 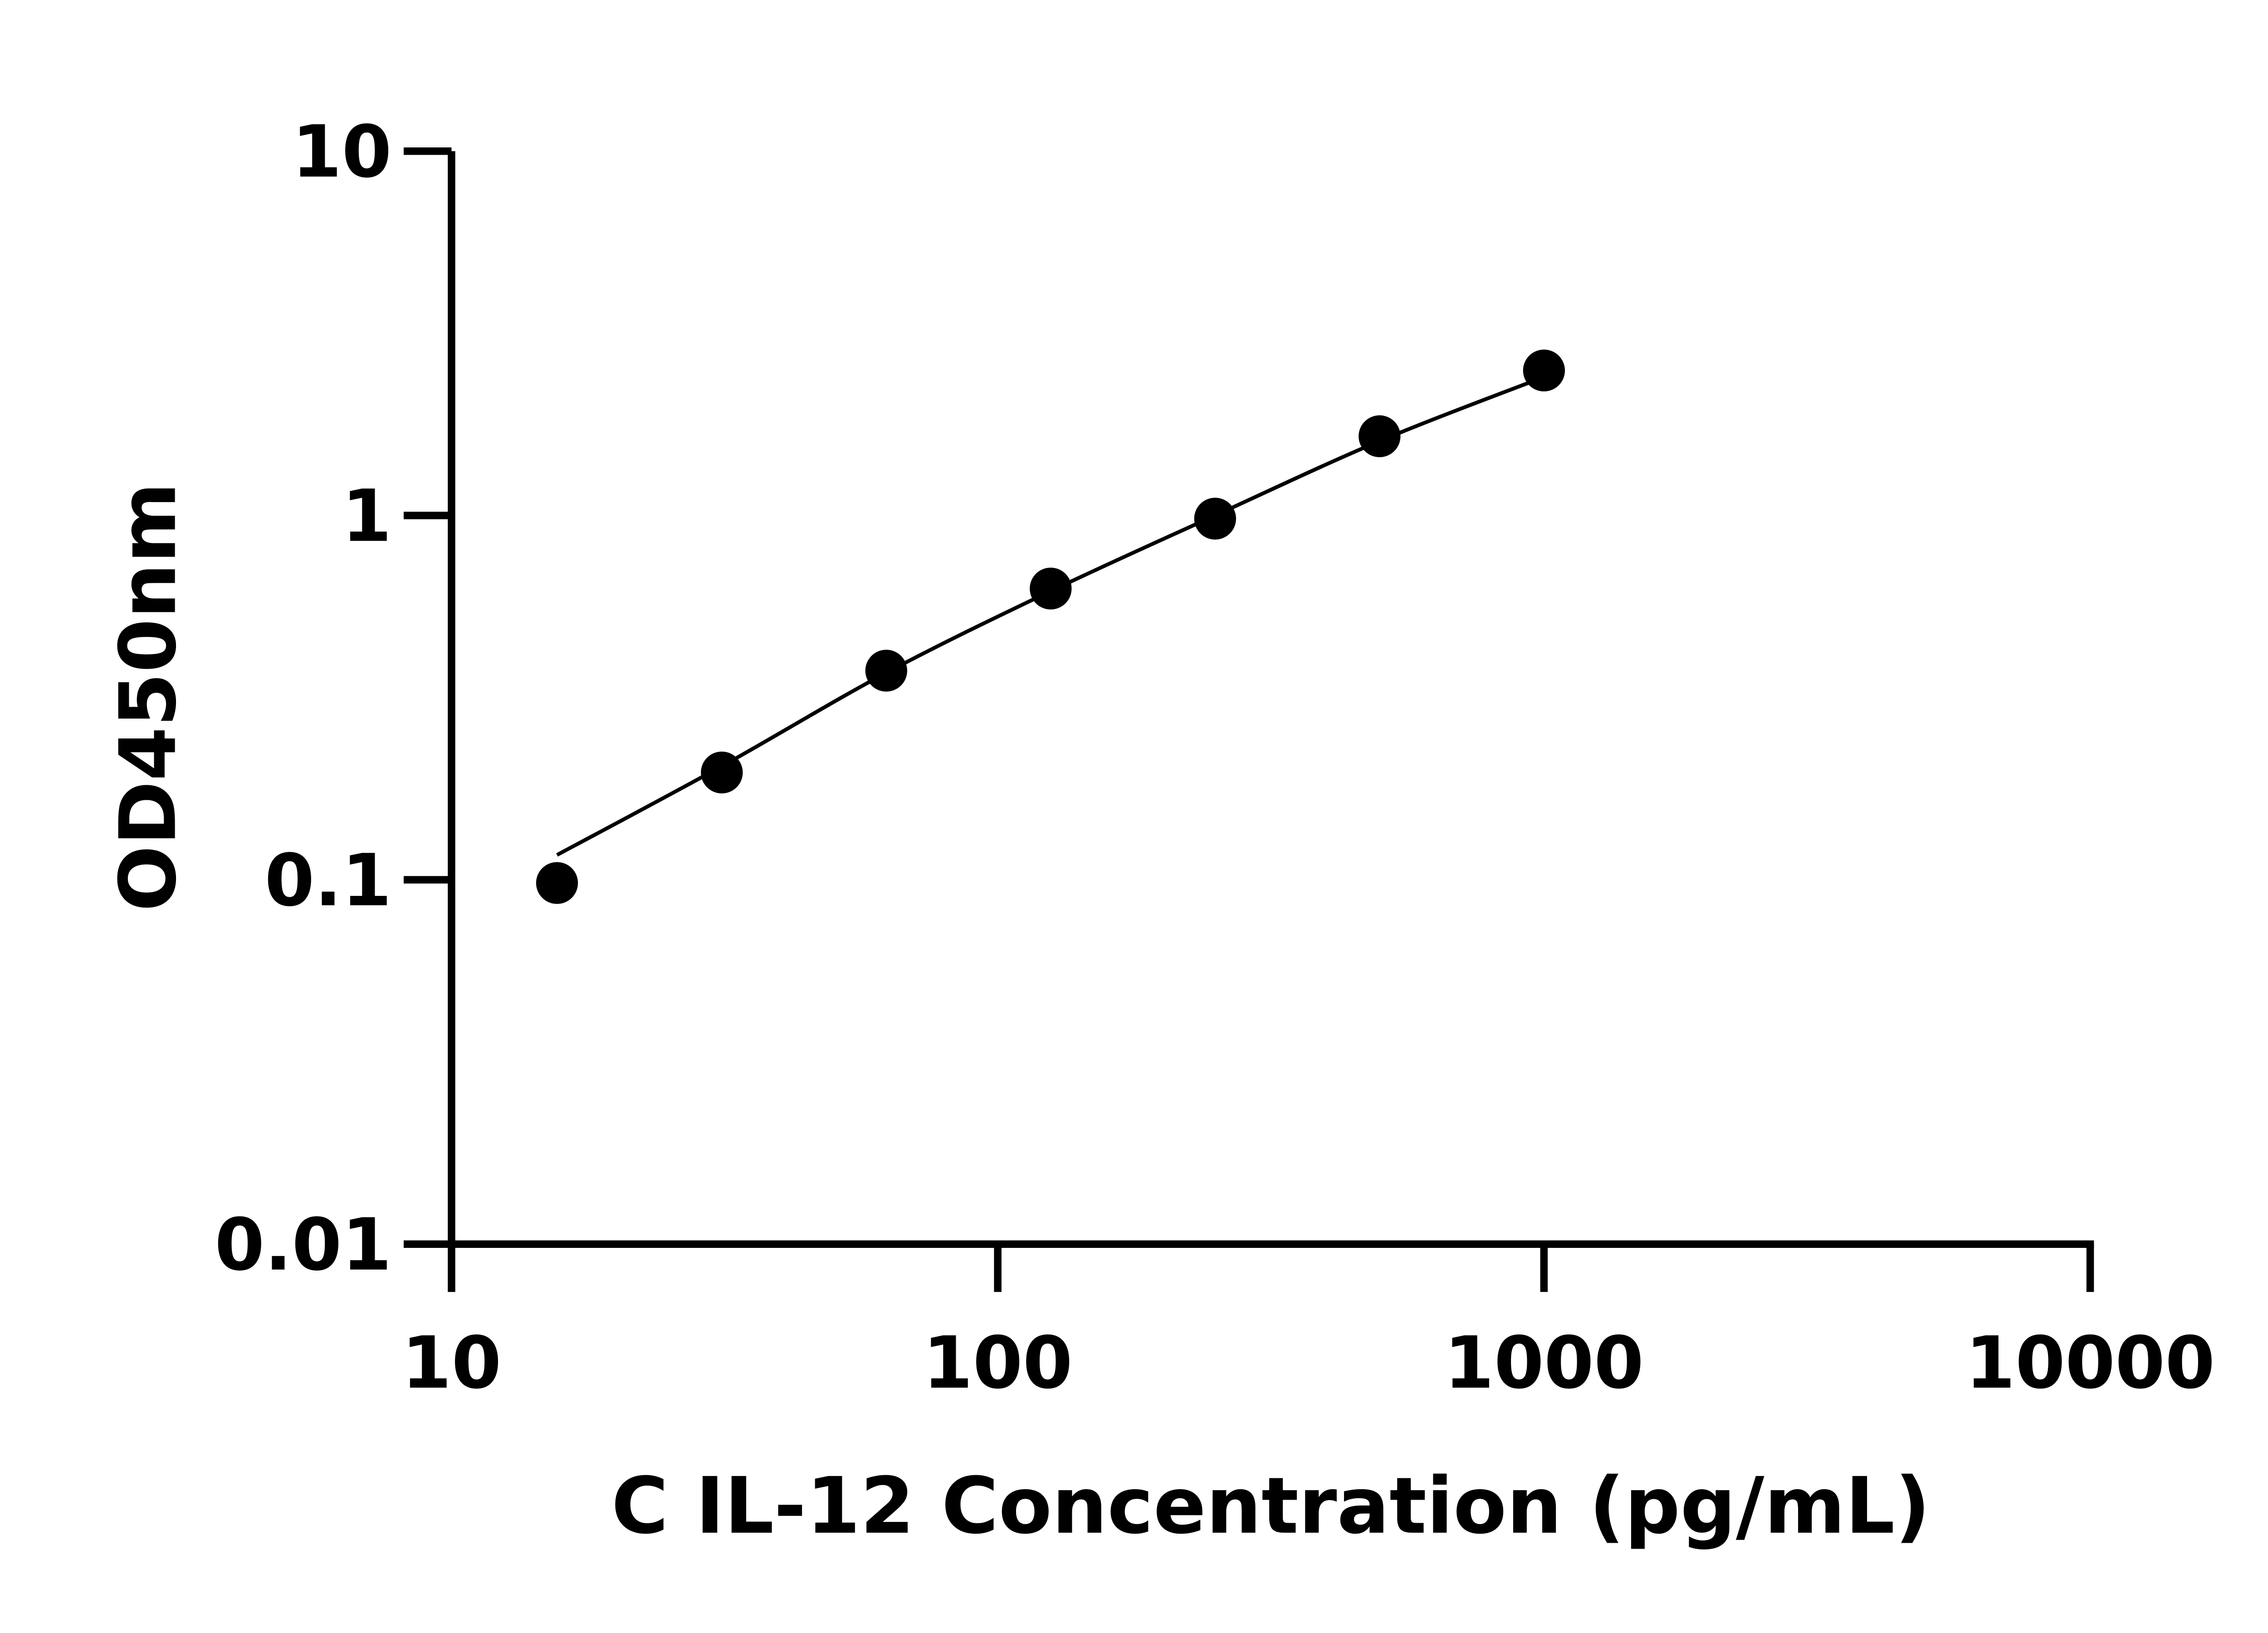 What do you see at coordinates (148, 696) in the screenshot?
I see `y-axis-label: OD450nm` at bounding box center [148, 696].